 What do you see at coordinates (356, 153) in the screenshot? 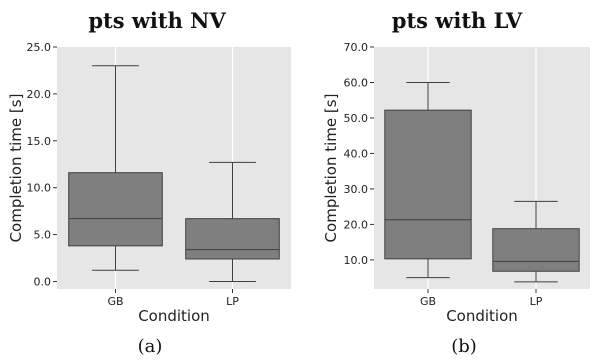
I see `y-tick-label: 40.0` at bounding box center [356, 153].